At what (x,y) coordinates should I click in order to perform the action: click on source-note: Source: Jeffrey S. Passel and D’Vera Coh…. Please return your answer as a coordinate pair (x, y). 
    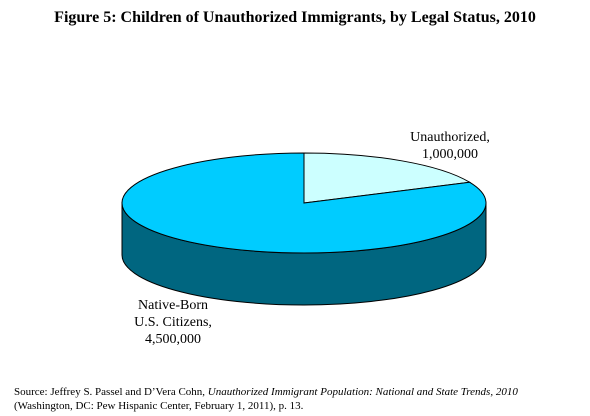
    Looking at the image, I should click on (296, 399).